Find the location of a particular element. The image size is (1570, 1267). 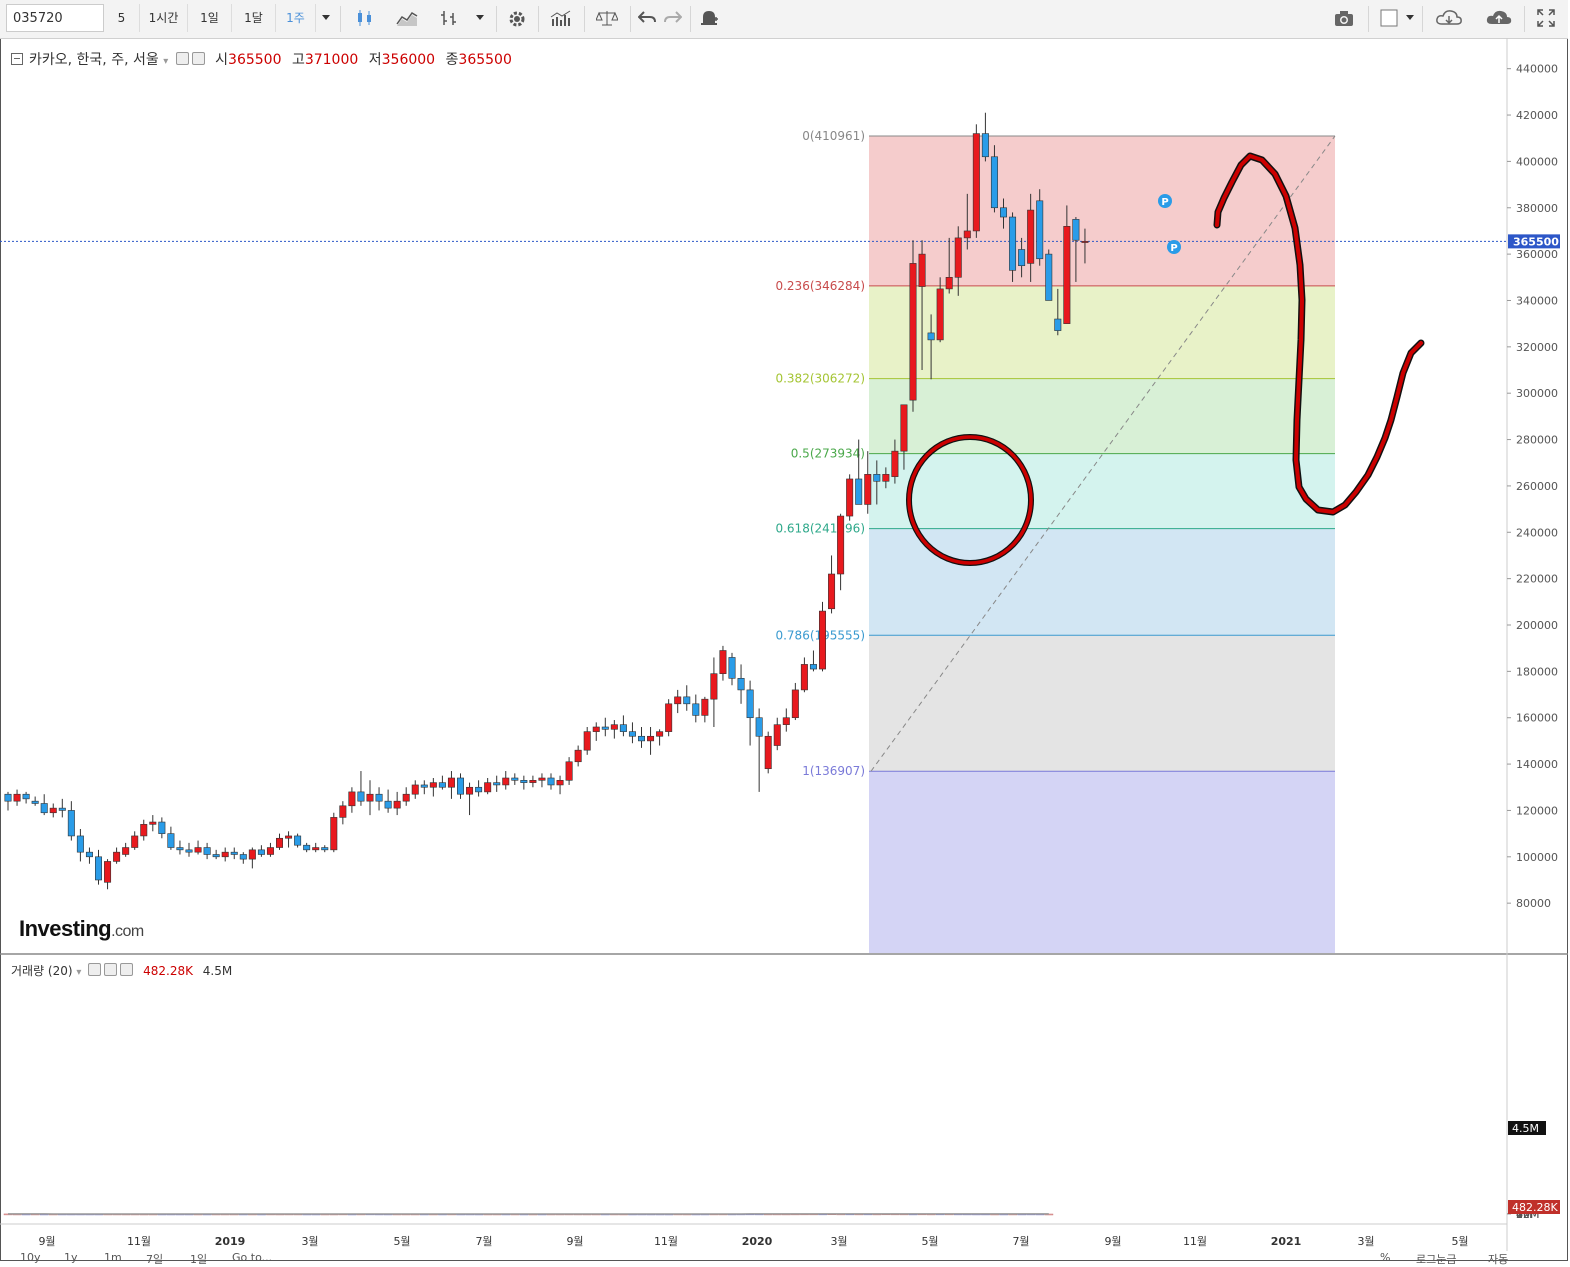

fullscreen-icon is located at coordinates (1546, 18).